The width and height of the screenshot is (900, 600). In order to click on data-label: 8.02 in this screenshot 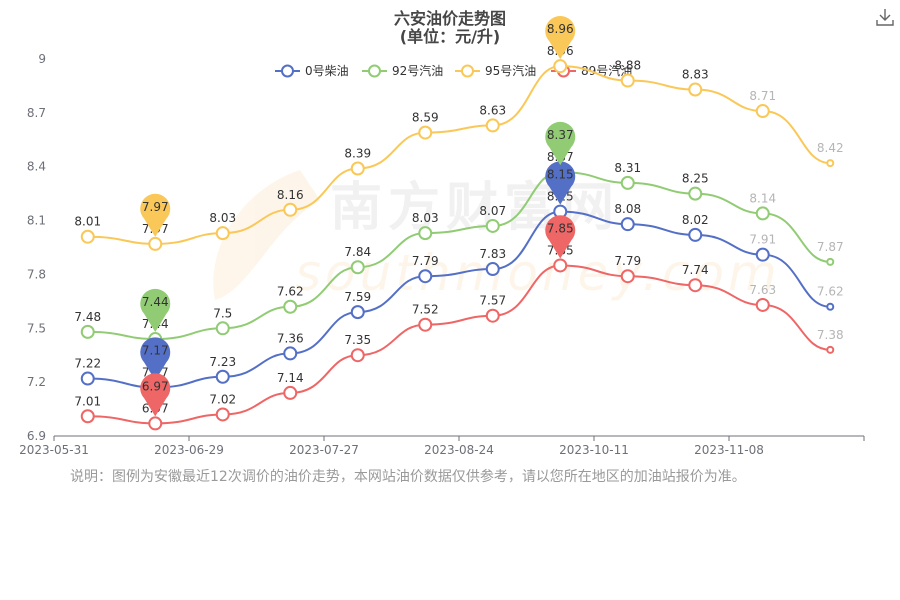, I will do `click(695, 220)`.